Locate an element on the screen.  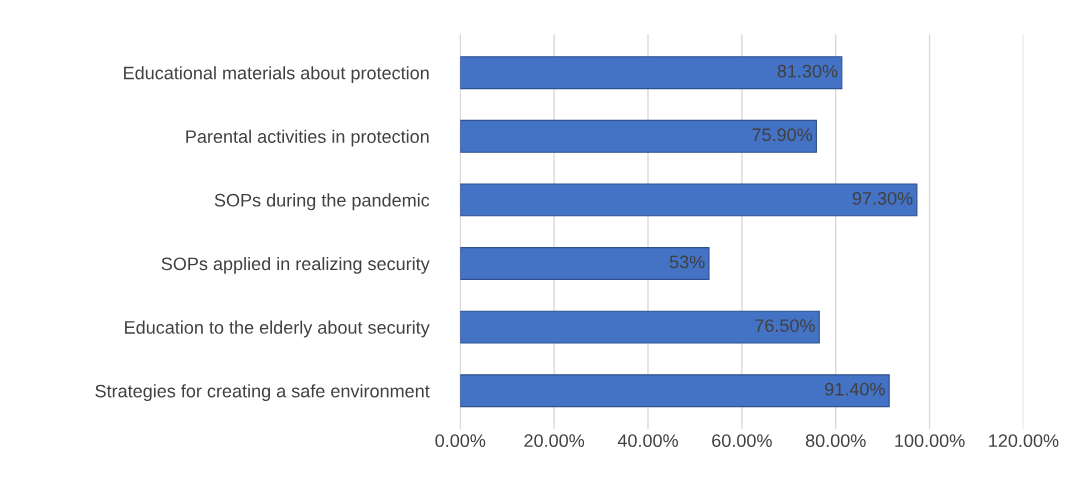
x-tick-label: 0.00% is located at coordinates (460, 441).